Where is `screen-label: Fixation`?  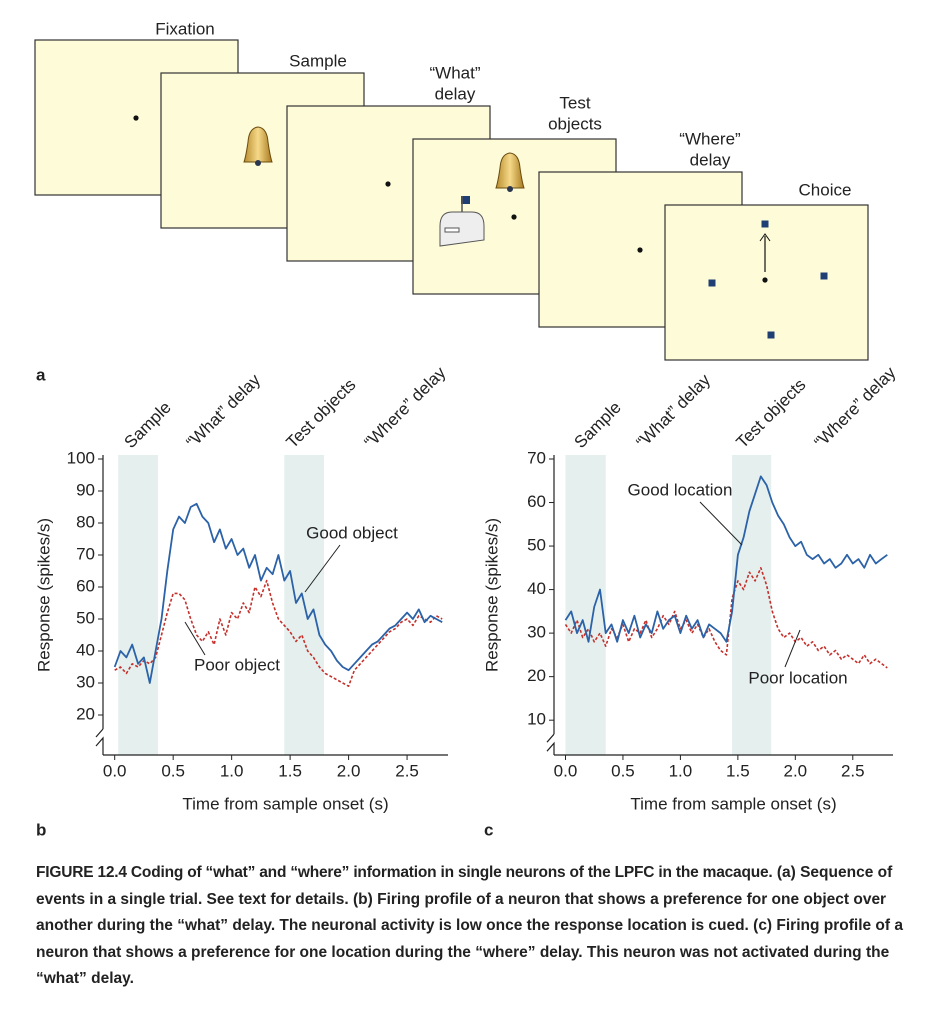 screen-label: Fixation is located at coordinates (185, 28).